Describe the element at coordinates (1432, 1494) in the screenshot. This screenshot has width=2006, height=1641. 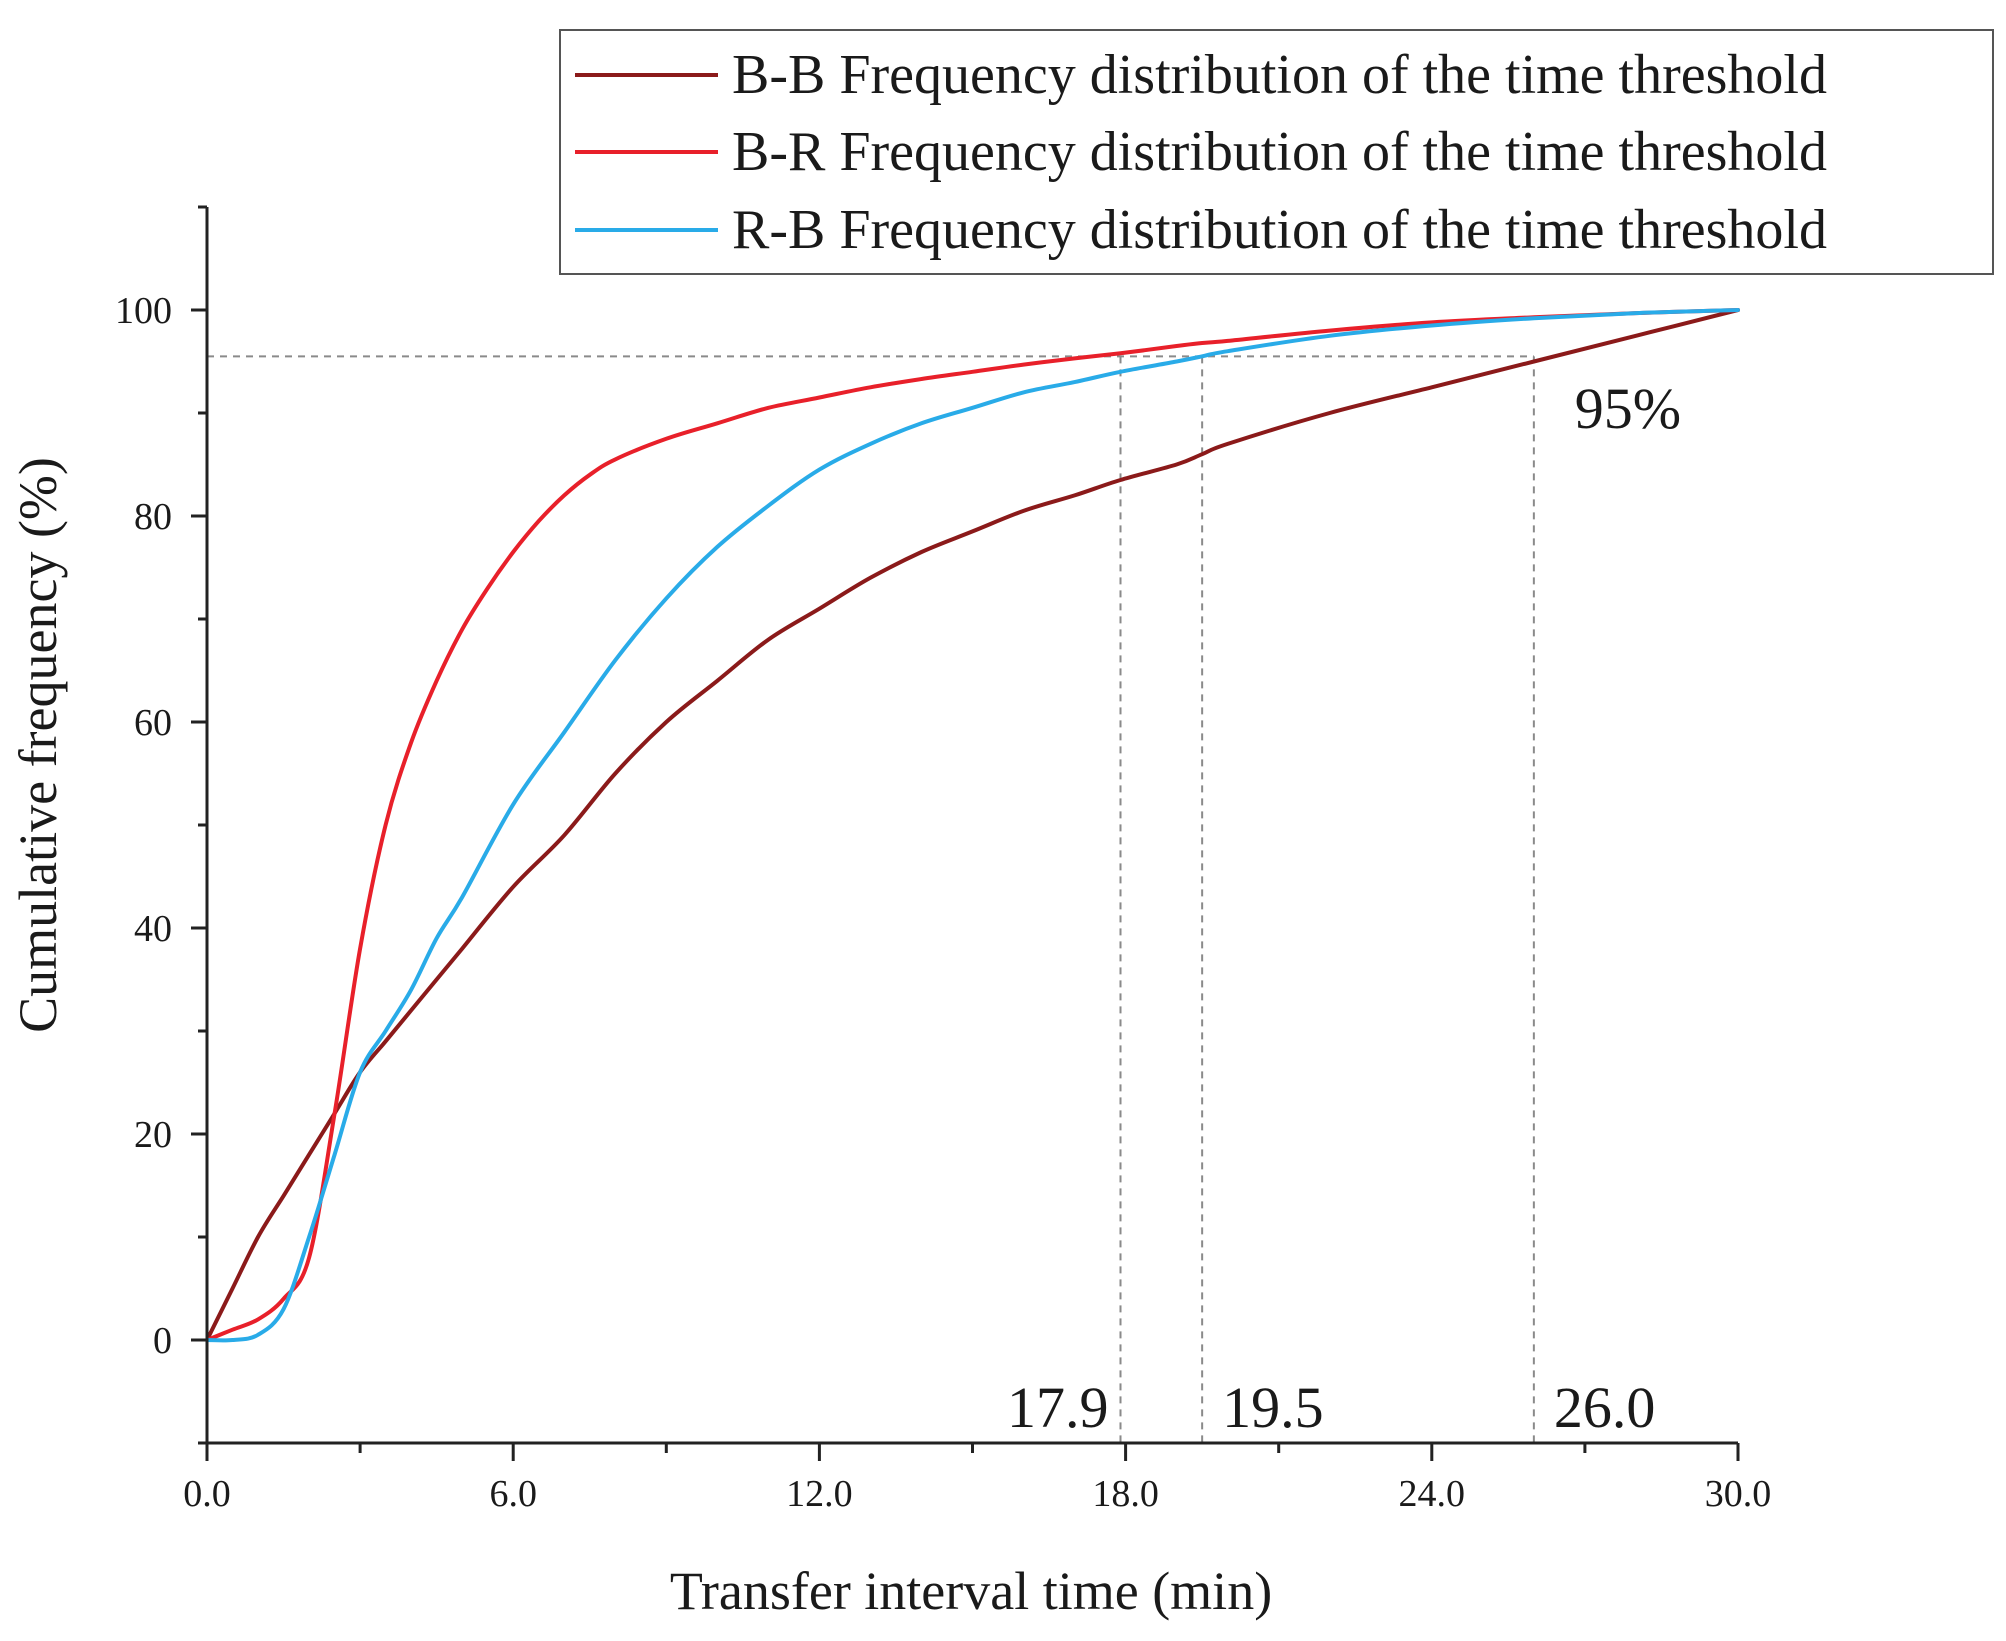
I see `x-tick-label: 24.0` at that location.